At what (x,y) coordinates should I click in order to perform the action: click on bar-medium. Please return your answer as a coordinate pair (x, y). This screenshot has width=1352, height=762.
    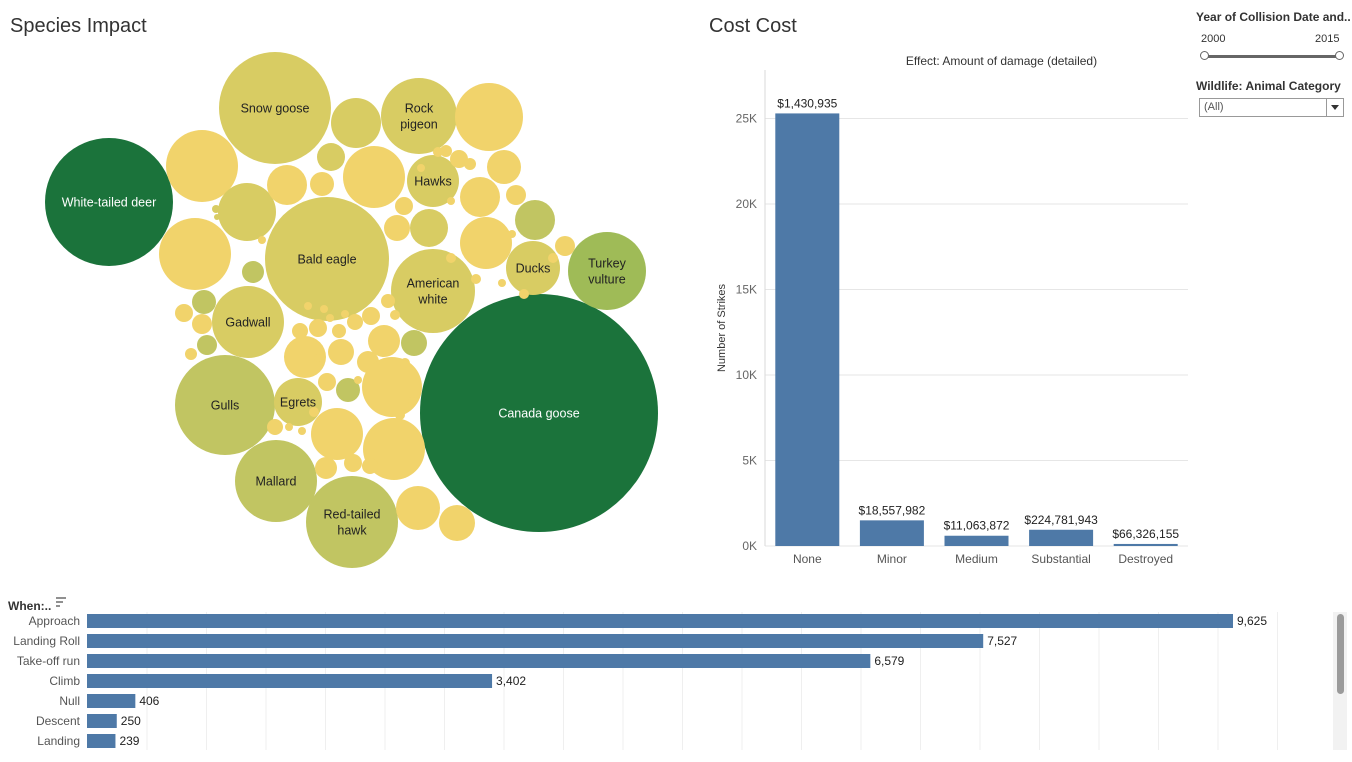
    Looking at the image, I should click on (976, 540).